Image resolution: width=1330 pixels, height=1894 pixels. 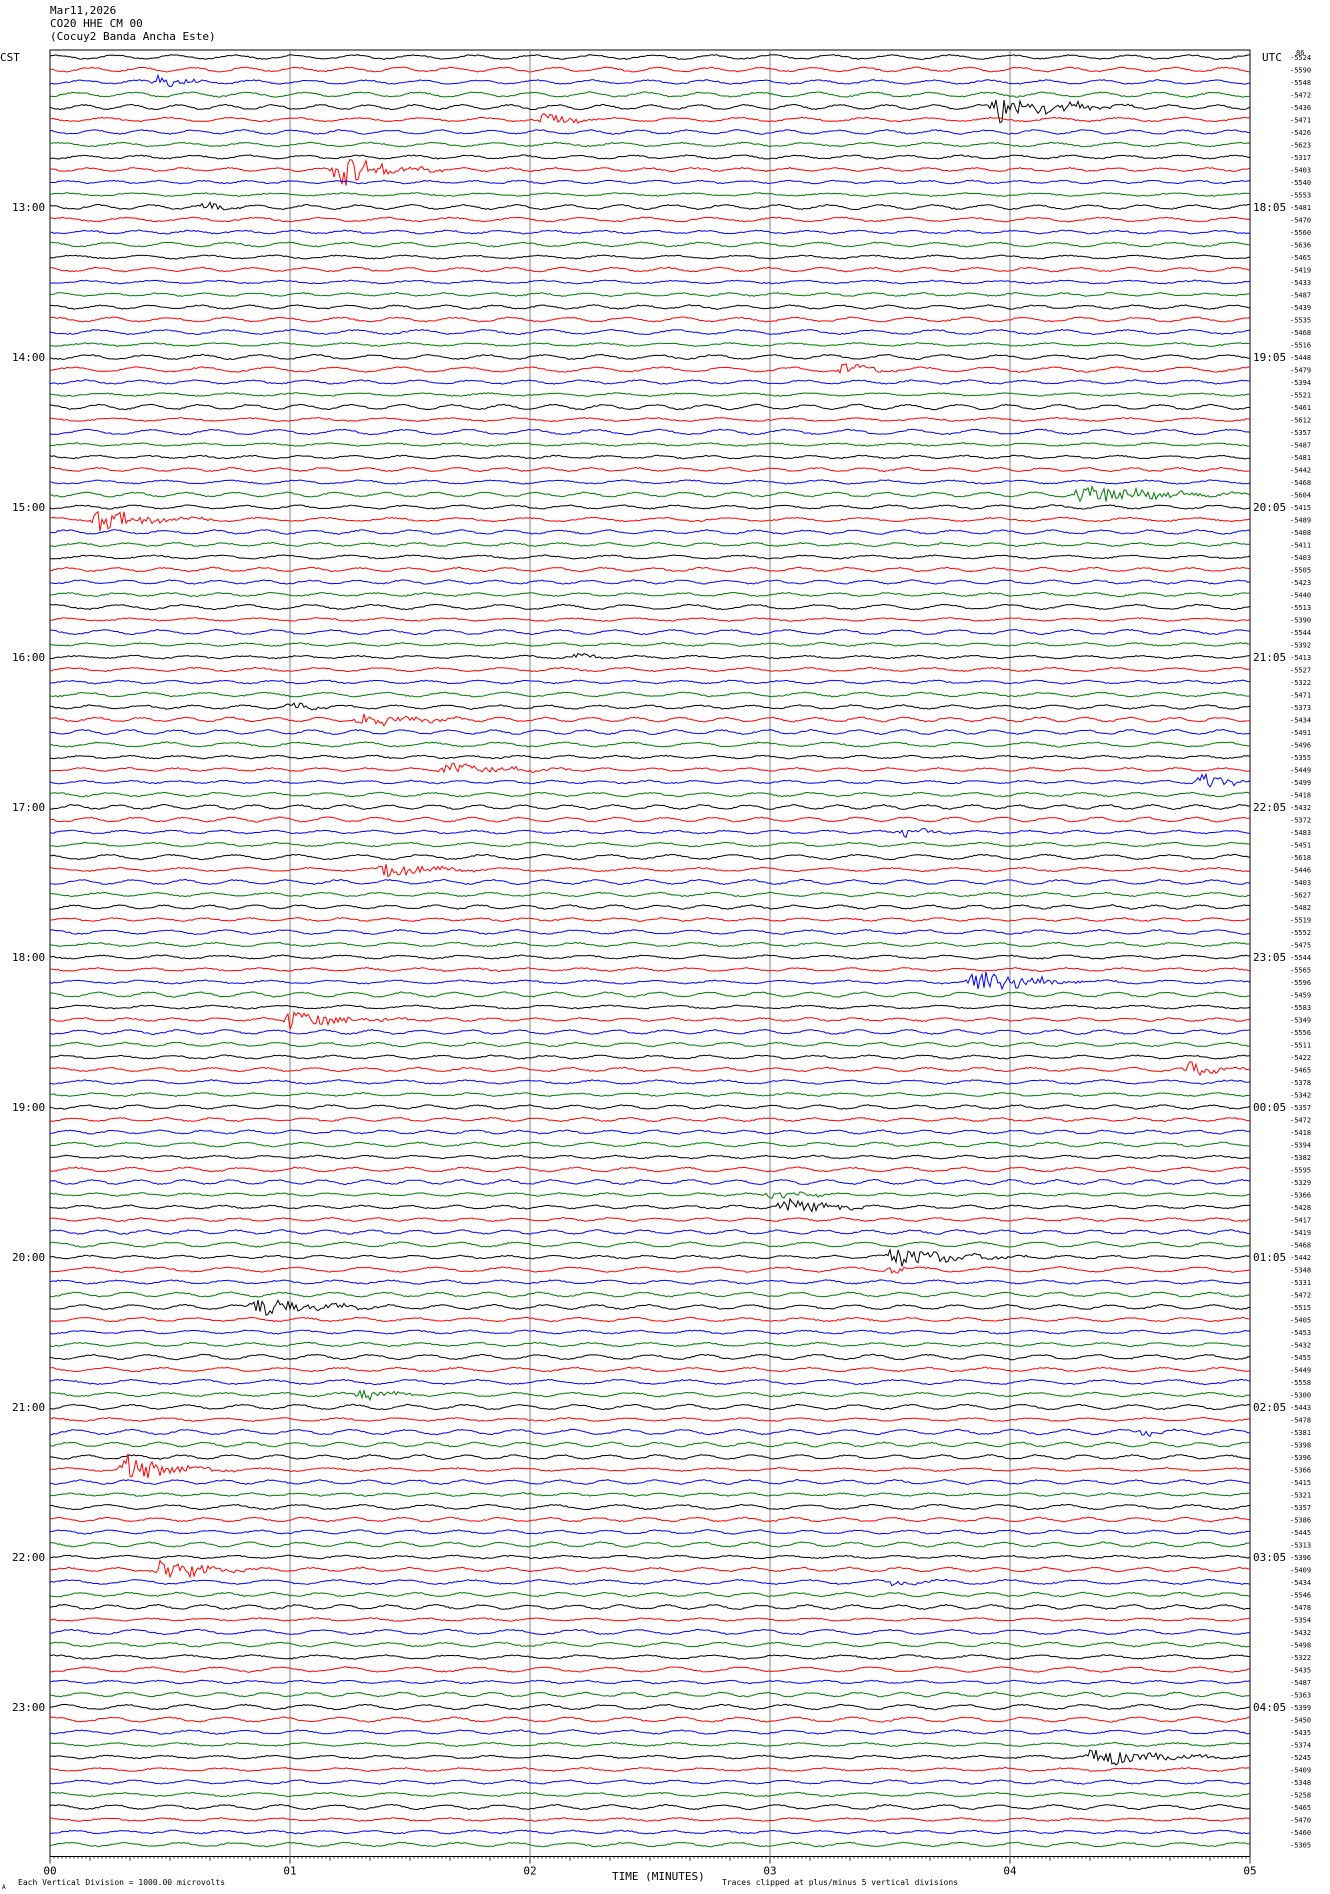 What do you see at coordinates (1300, 1671) in the screenshot?
I see `trace-offset-label: -5435` at bounding box center [1300, 1671].